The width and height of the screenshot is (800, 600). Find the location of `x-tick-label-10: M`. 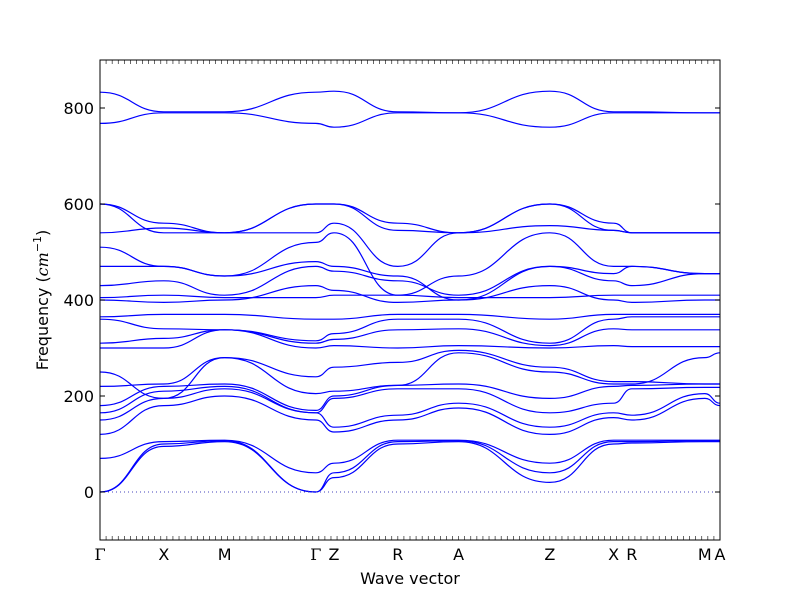

x-tick-label-10: M is located at coordinates (705, 554).